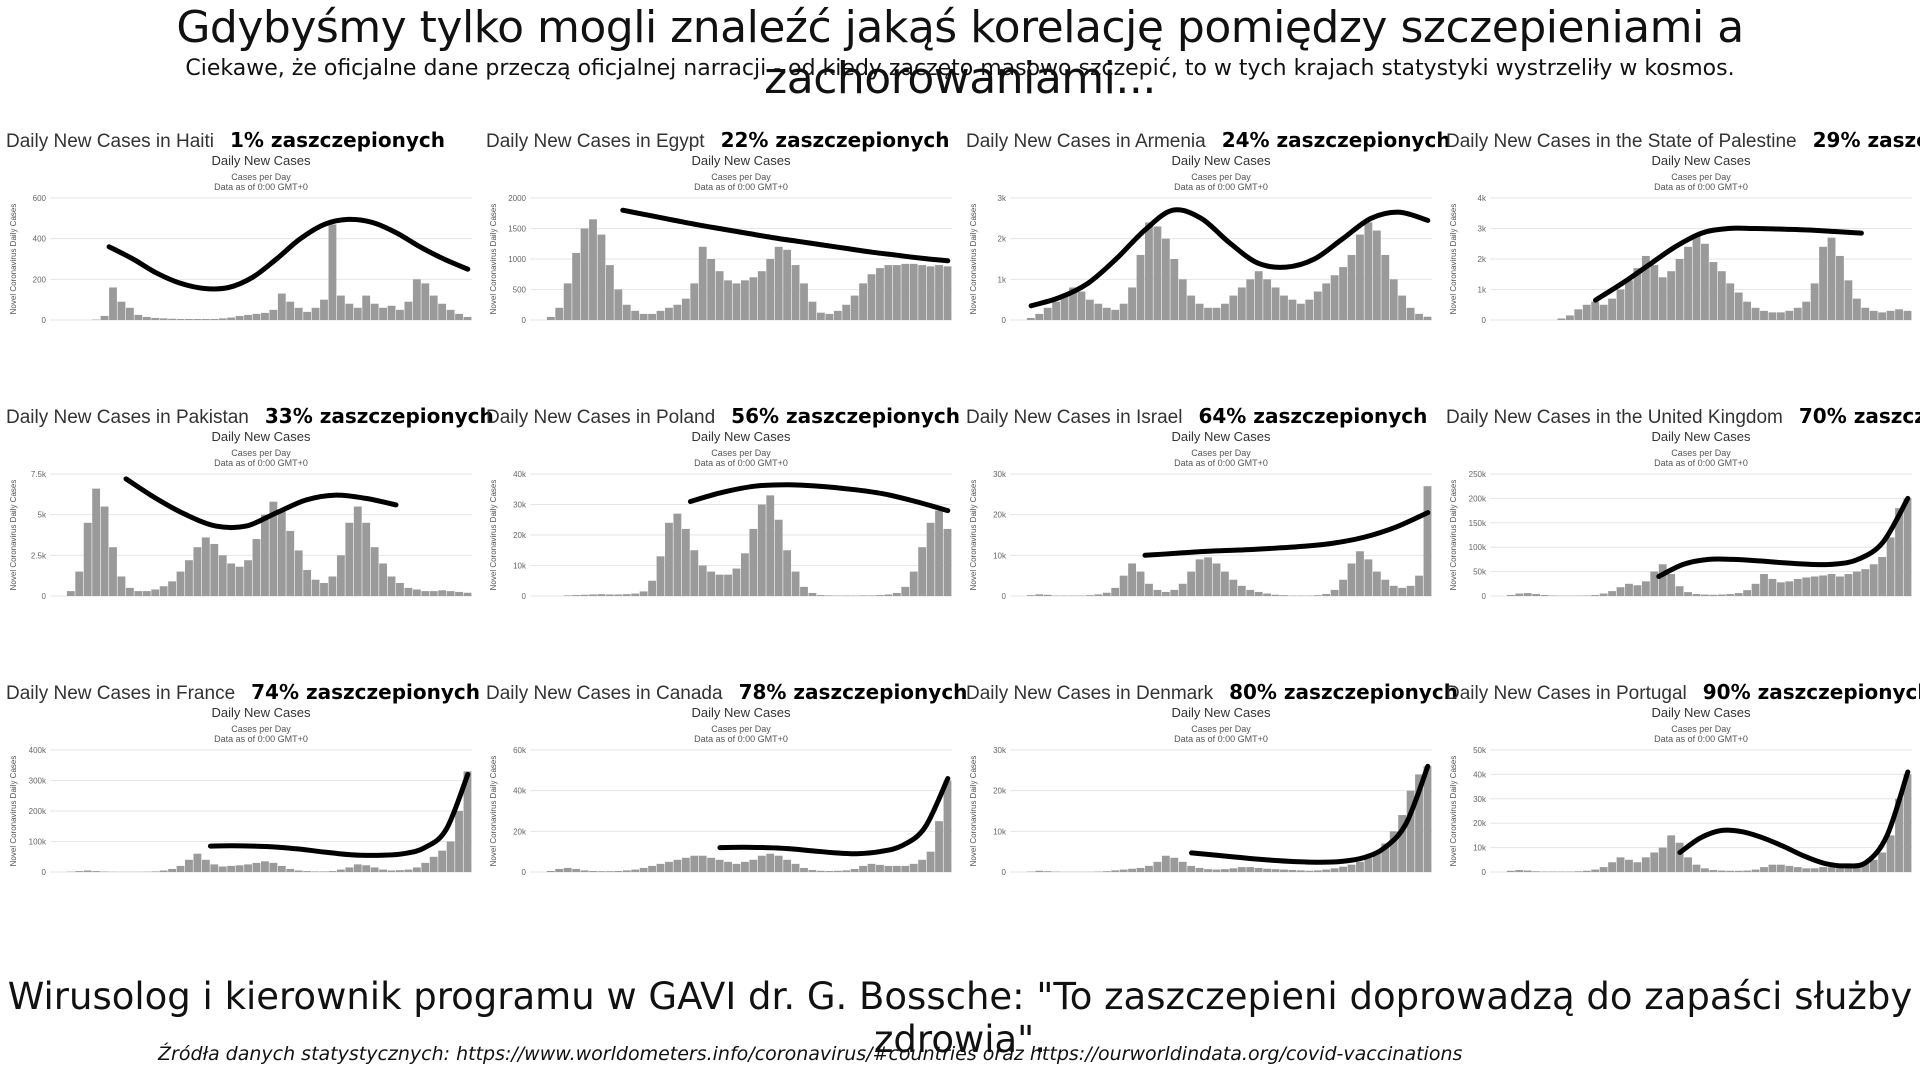  Describe the element at coordinates (517, 198) in the screenshot. I see `y-tick-label: 2000` at that location.